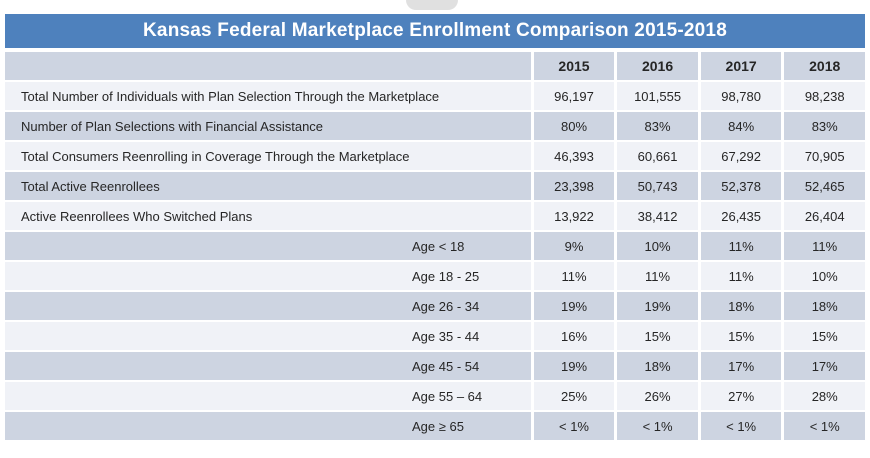 The image size is (870, 458). Describe the element at coordinates (268, 426) in the screenshot. I see `age-row-label: Age ≥ 65` at that location.